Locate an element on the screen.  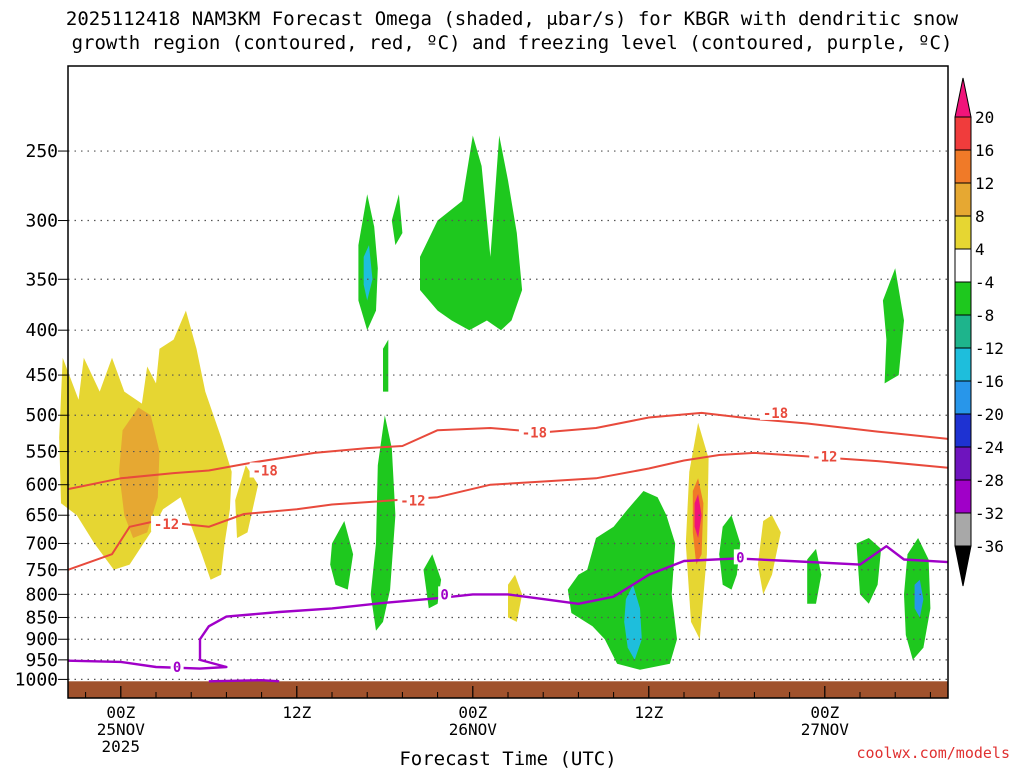
colorbar-label-4: 4 is located at coordinates (980, 249).